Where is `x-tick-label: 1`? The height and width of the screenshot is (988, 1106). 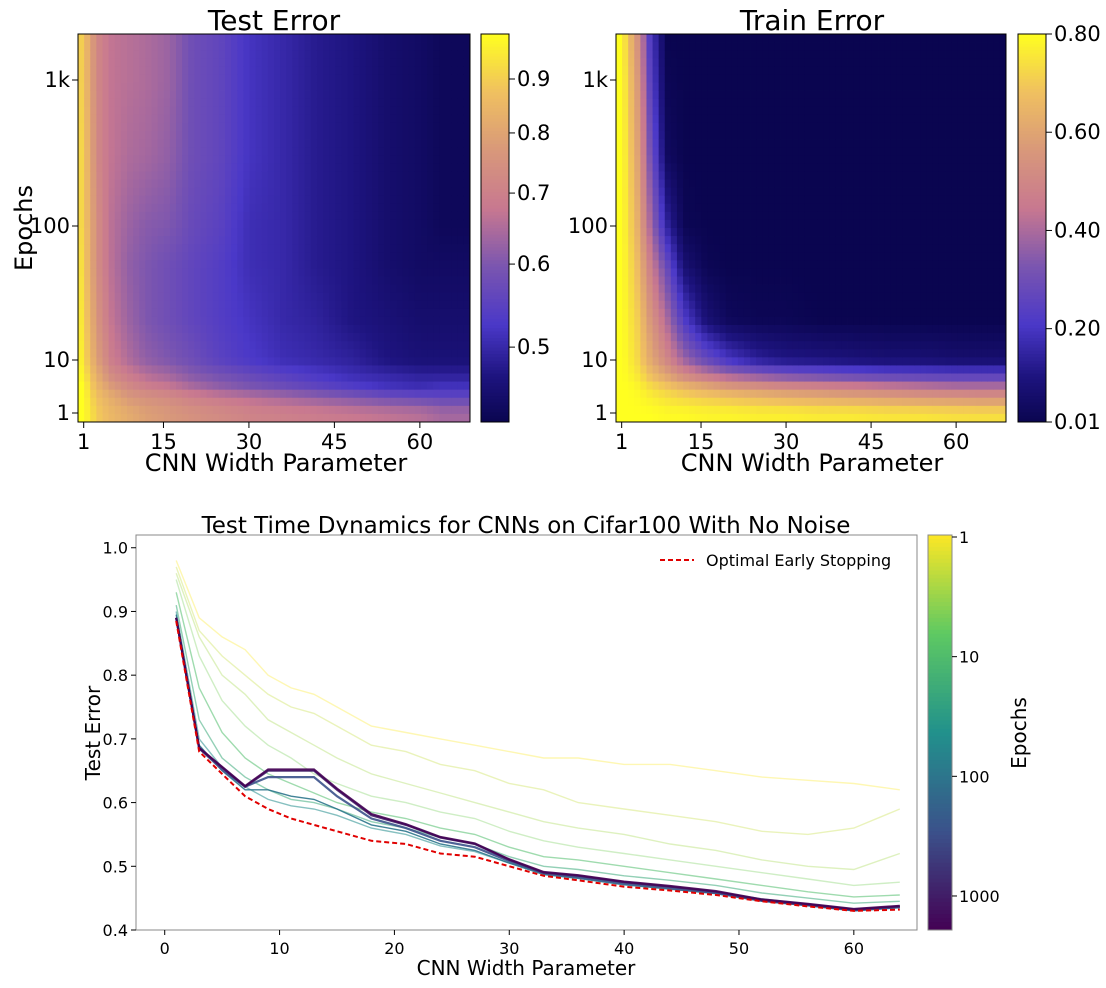 x-tick-label: 1 is located at coordinates (83, 442).